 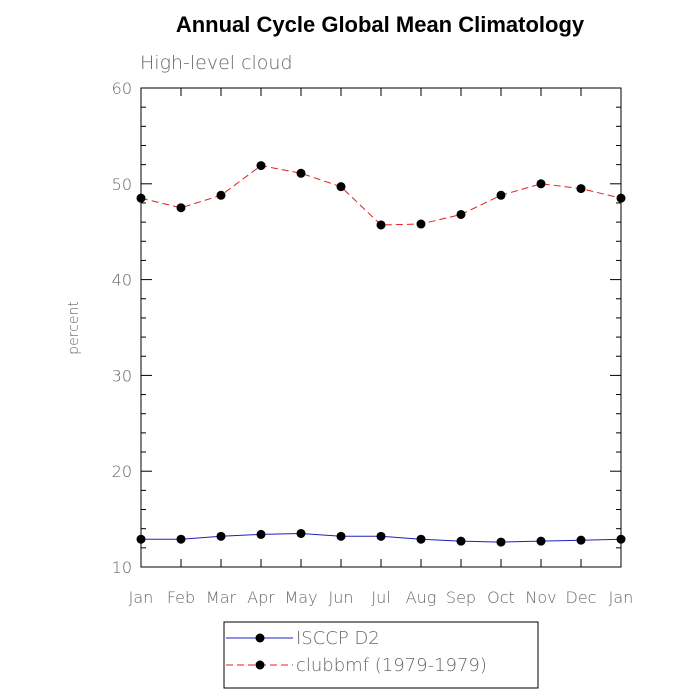 I want to click on legend-label: ISCCP D2, so click(x=338, y=638).